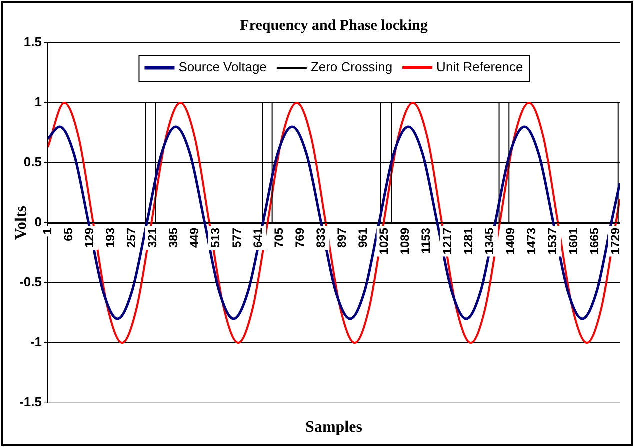 The width and height of the screenshot is (634, 447). What do you see at coordinates (33, 162) in the screenshot?
I see `y-tick-label: 0.5` at bounding box center [33, 162].